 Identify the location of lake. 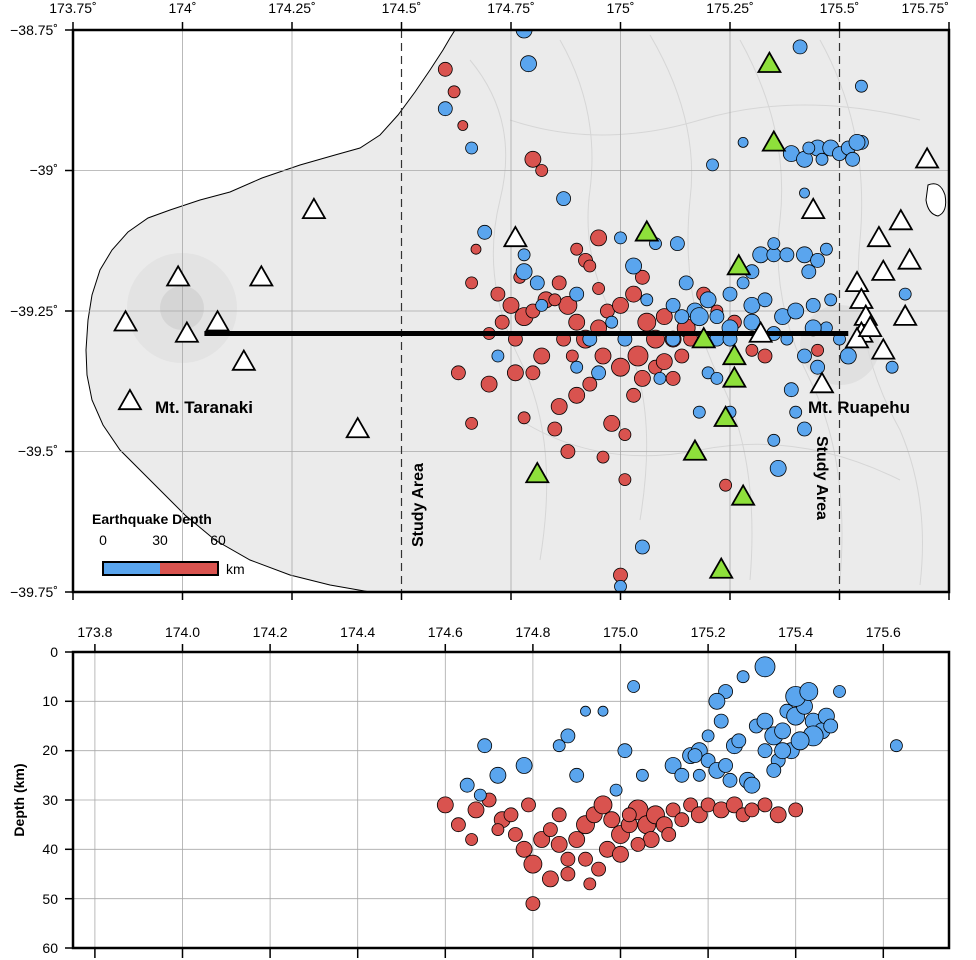
(936, 200).